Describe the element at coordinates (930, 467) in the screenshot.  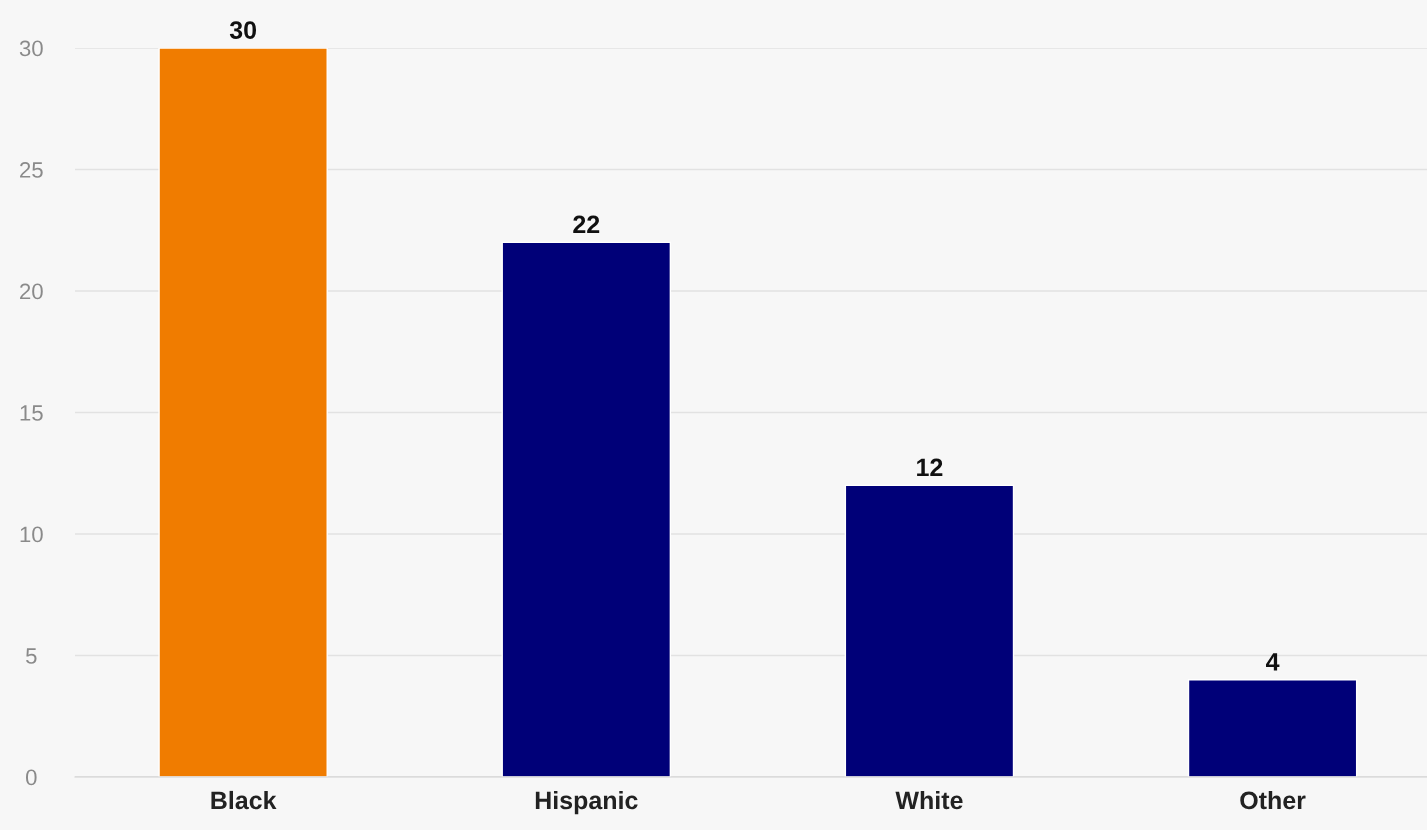
I see `data-label: 12` at that location.